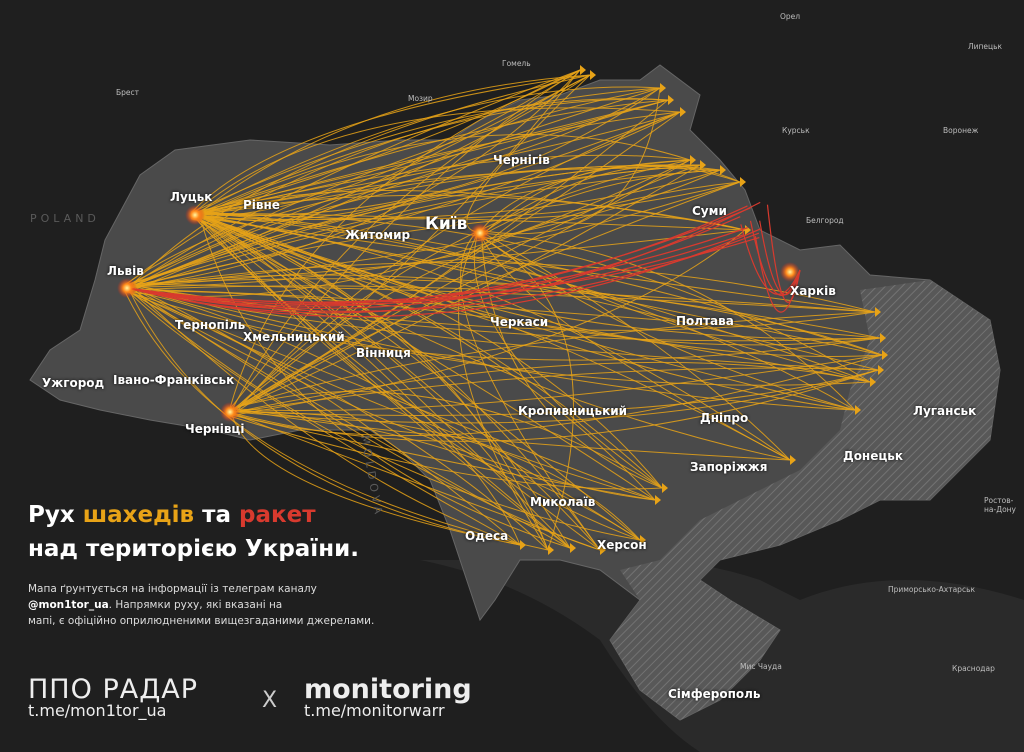 Image resolution: width=1024 pixels, height=752 pixels. What do you see at coordinates (191, 197) in the screenshot?
I see `city-label: Луцьк` at bounding box center [191, 197].